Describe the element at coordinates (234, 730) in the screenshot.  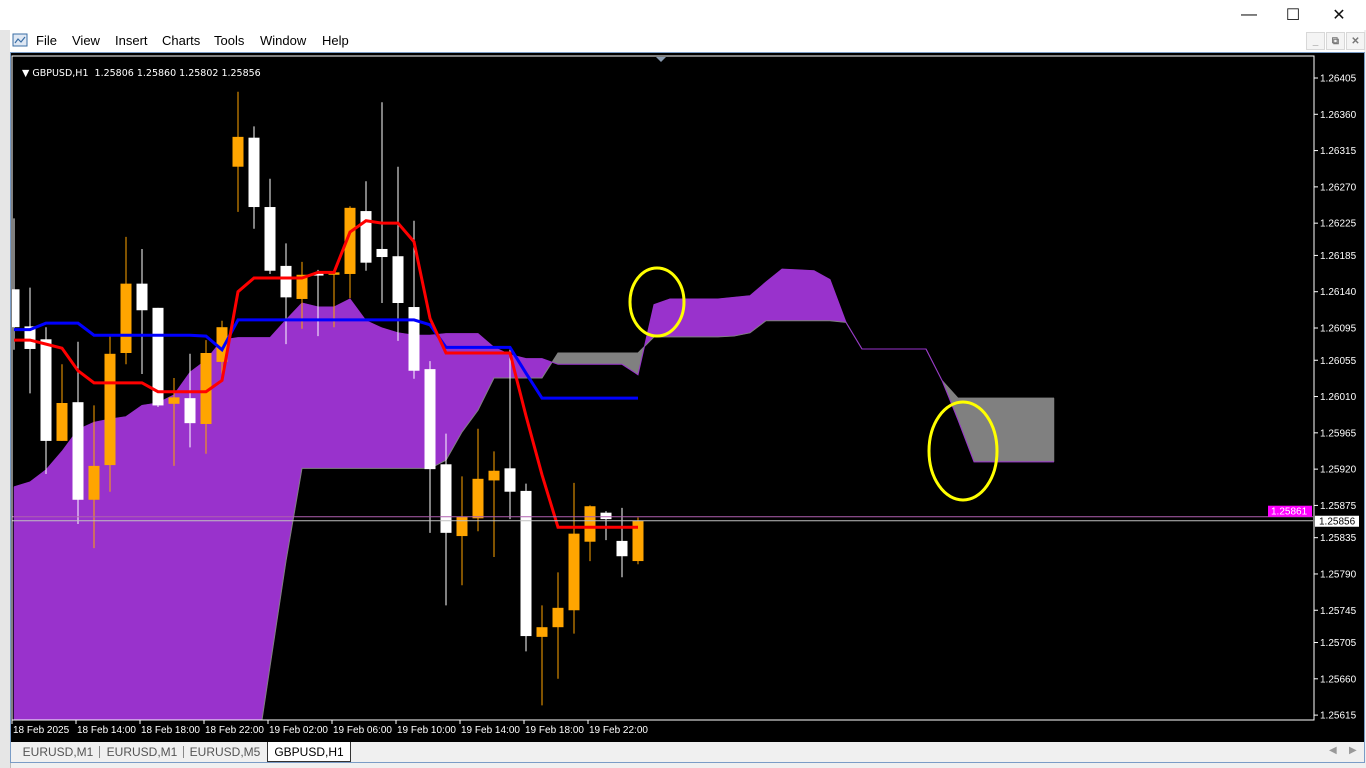
I see `time-tick-label: 18 Feb 22:00` at that location.